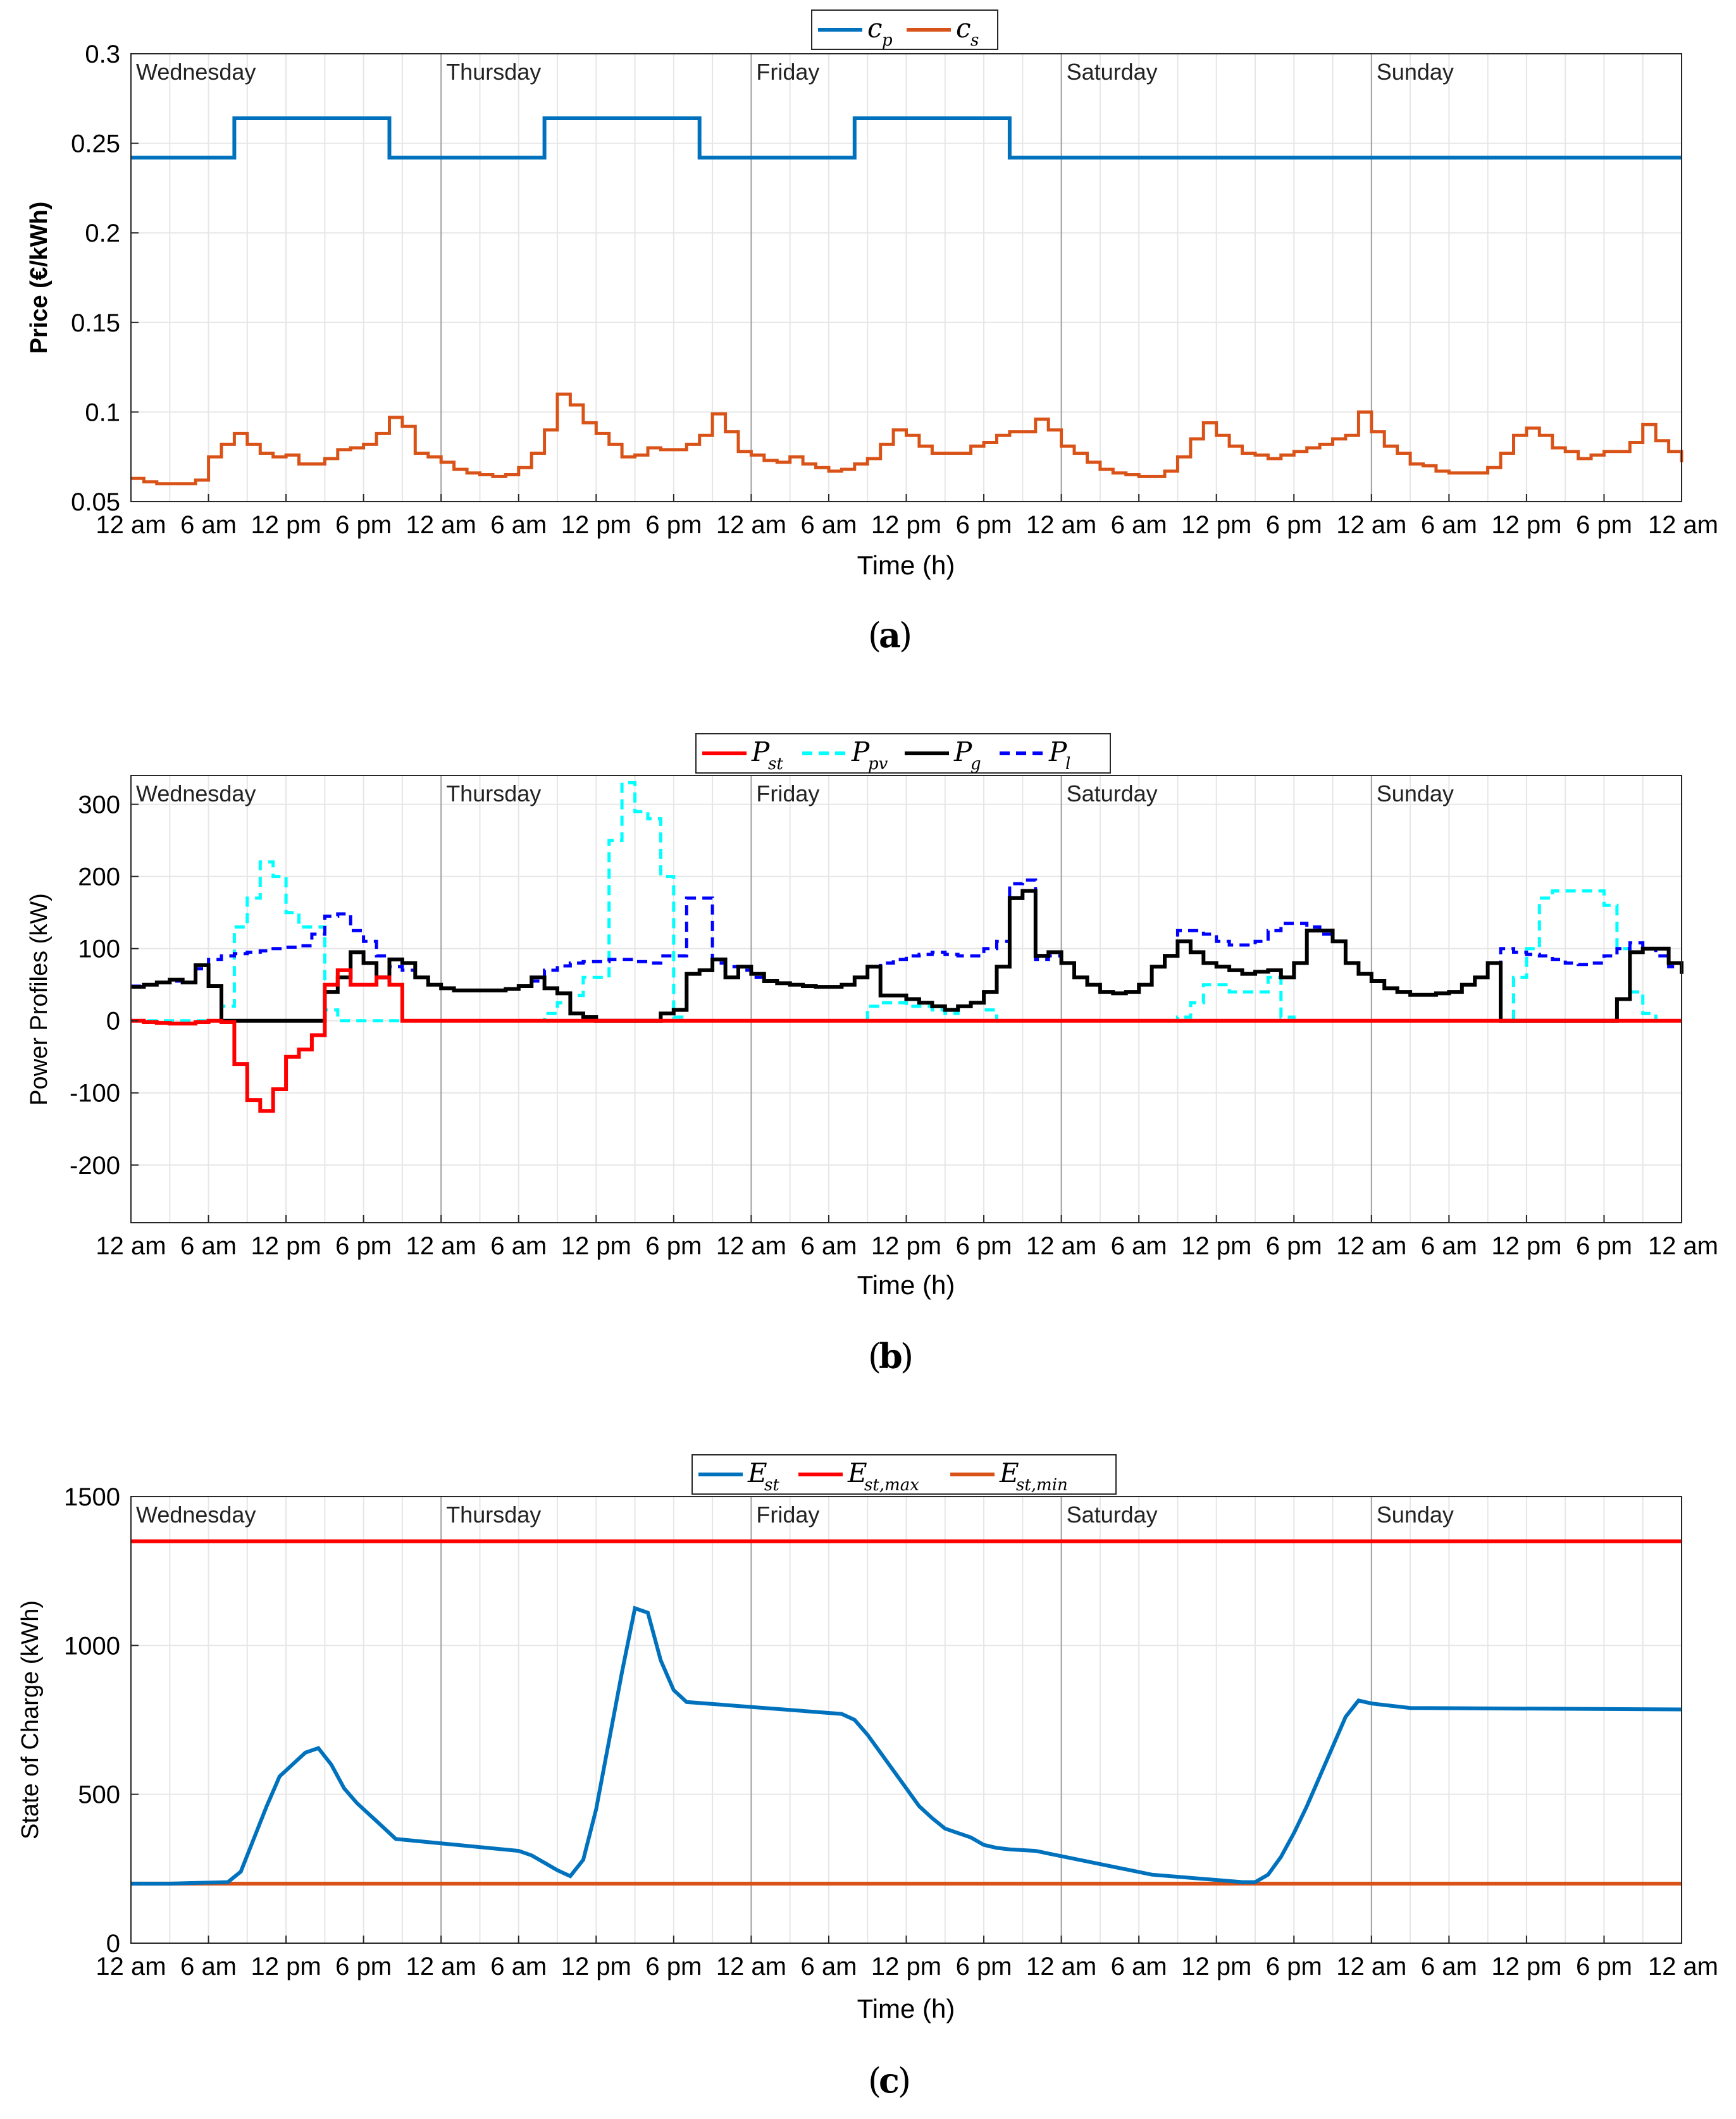 The image size is (1736, 2119). I want to click on series-line-c-s, so click(907, 439).